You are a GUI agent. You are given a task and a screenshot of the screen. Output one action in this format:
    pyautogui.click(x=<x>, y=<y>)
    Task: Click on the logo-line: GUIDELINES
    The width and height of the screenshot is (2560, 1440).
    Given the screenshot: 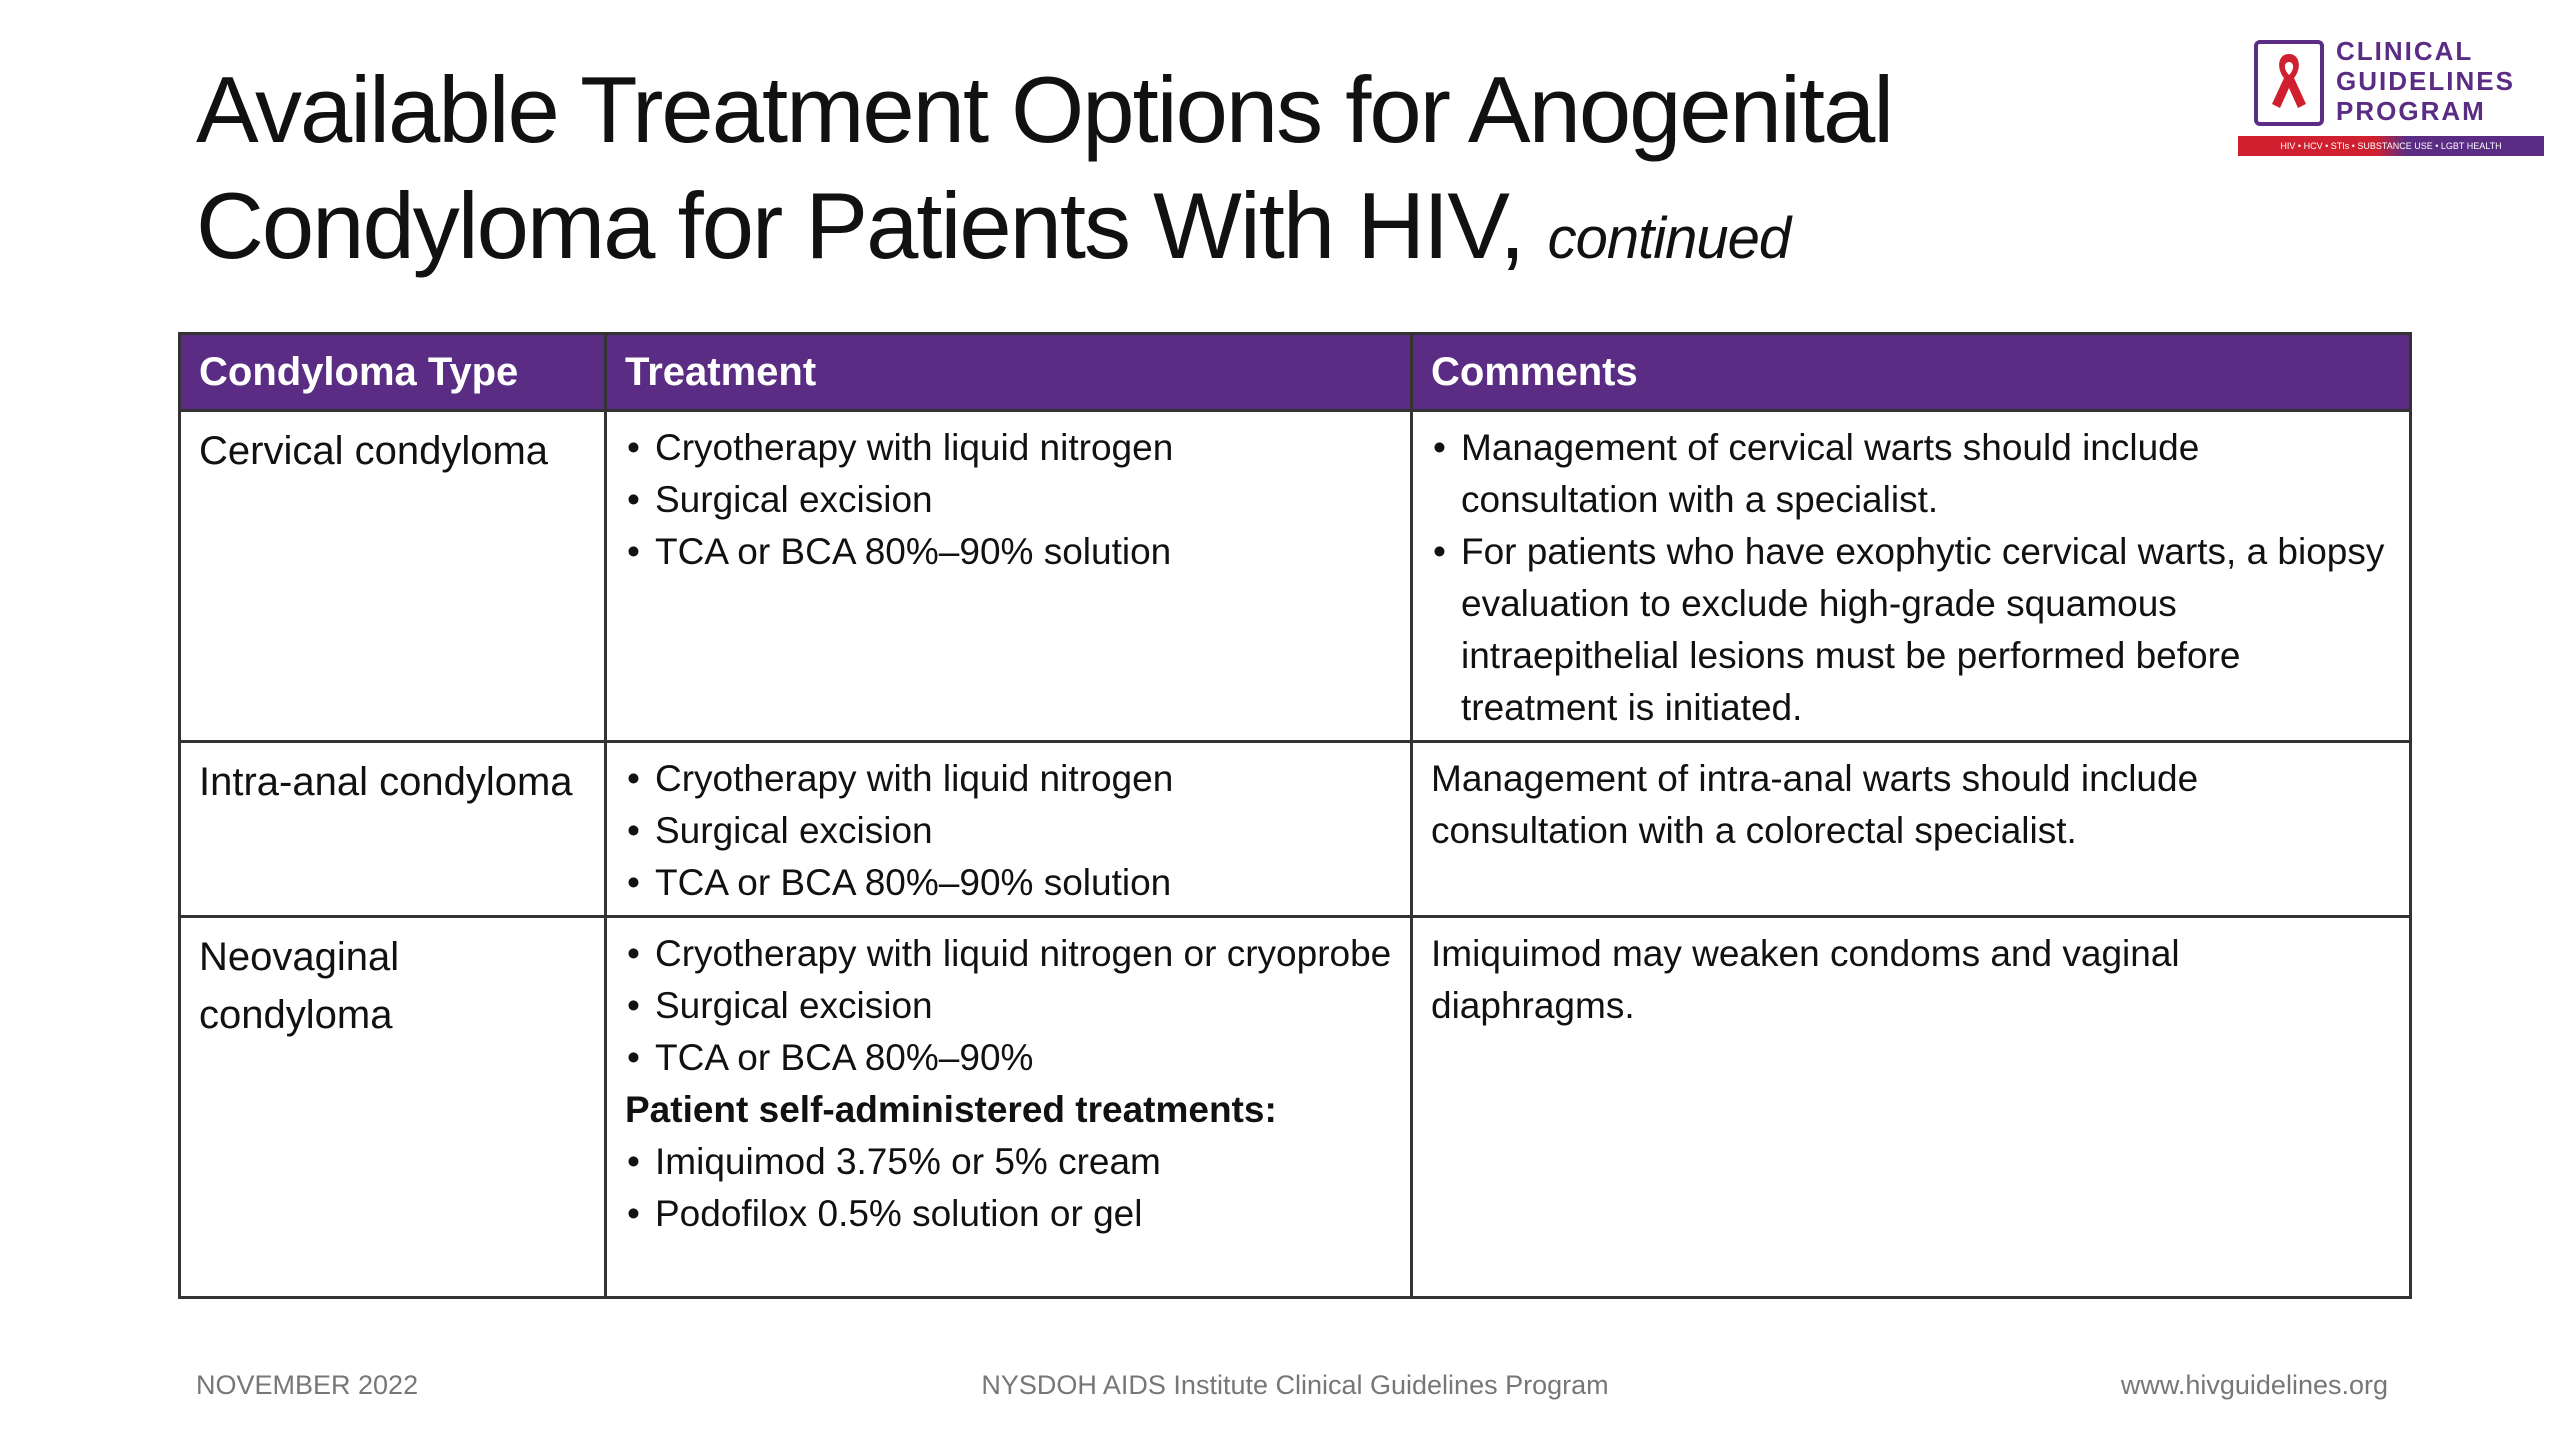 What is the action you would take?
    pyautogui.click(x=2425, y=81)
    